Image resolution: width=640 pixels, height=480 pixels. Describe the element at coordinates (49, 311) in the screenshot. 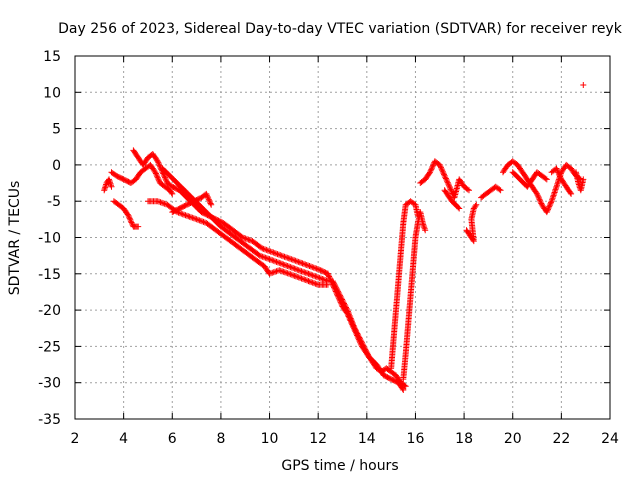

I see `y-tick-label: -20` at that location.